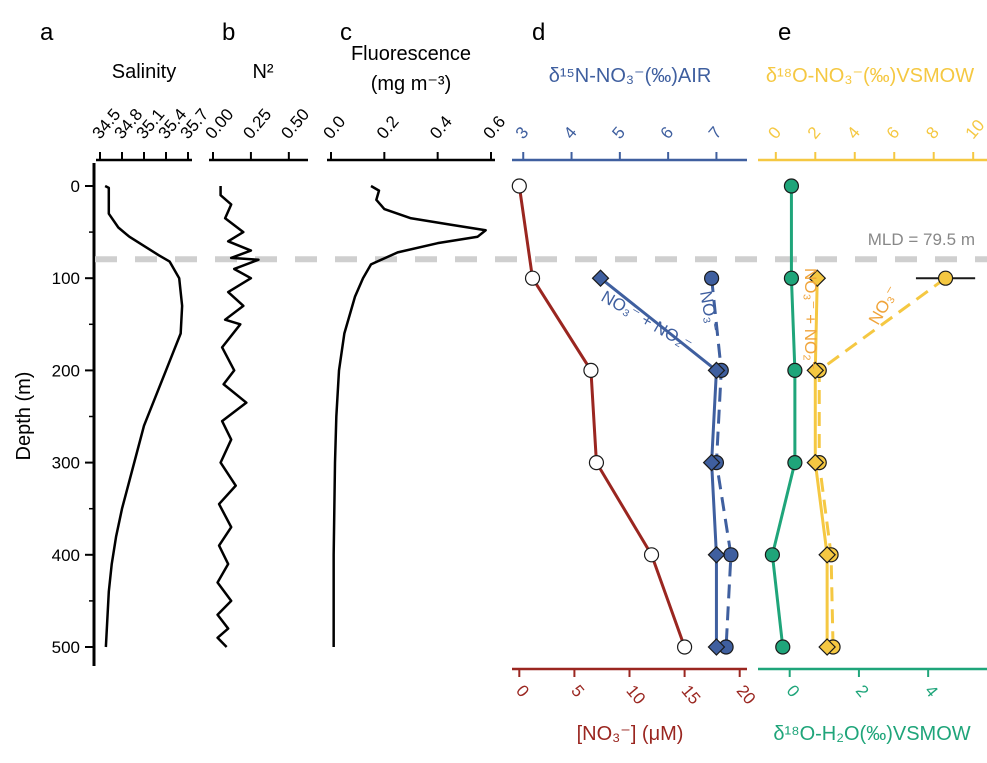  What do you see at coordinates (257, 124) in the screenshot?
I see `top-tick-label-b: 0.25` at bounding box center [257, 124].